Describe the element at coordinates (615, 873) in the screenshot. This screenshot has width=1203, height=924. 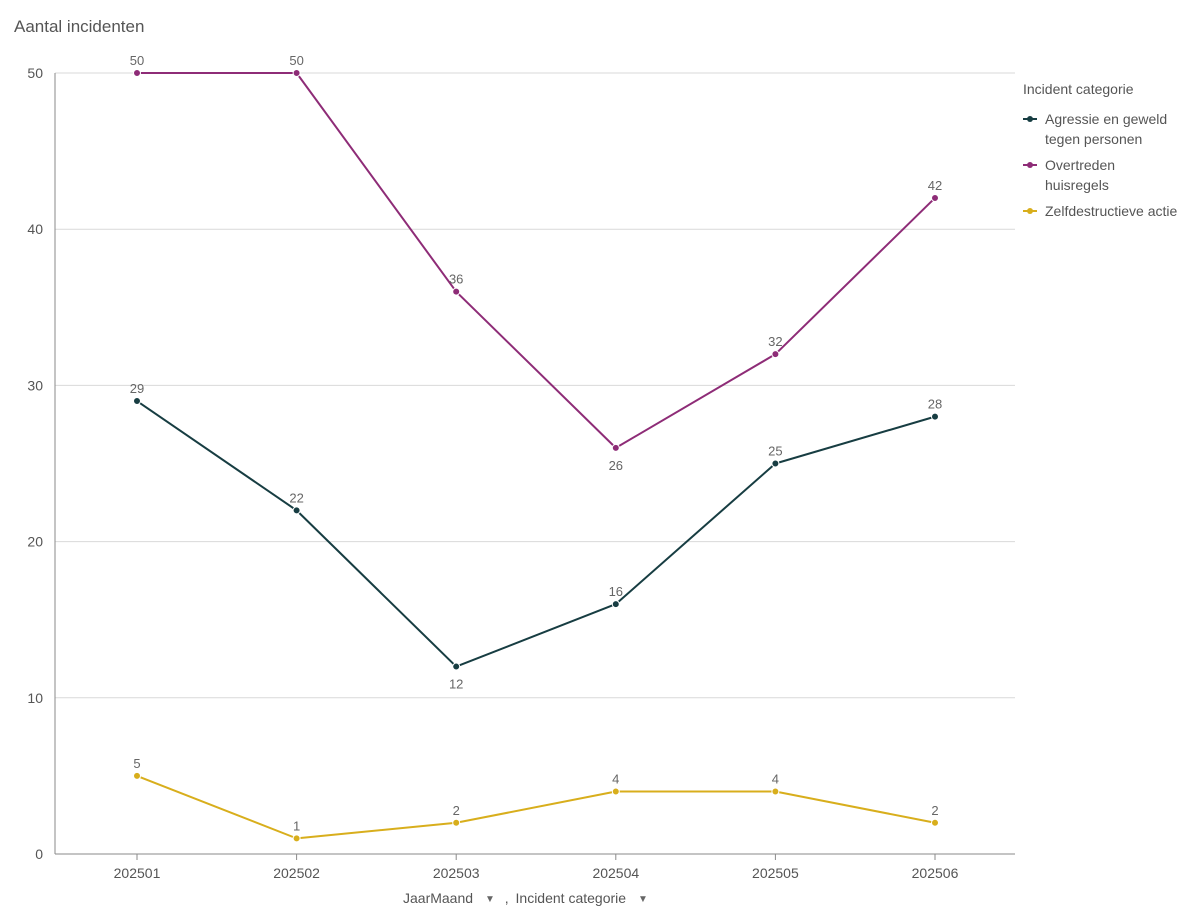
I see `x-tick-label: 202504` at that location.